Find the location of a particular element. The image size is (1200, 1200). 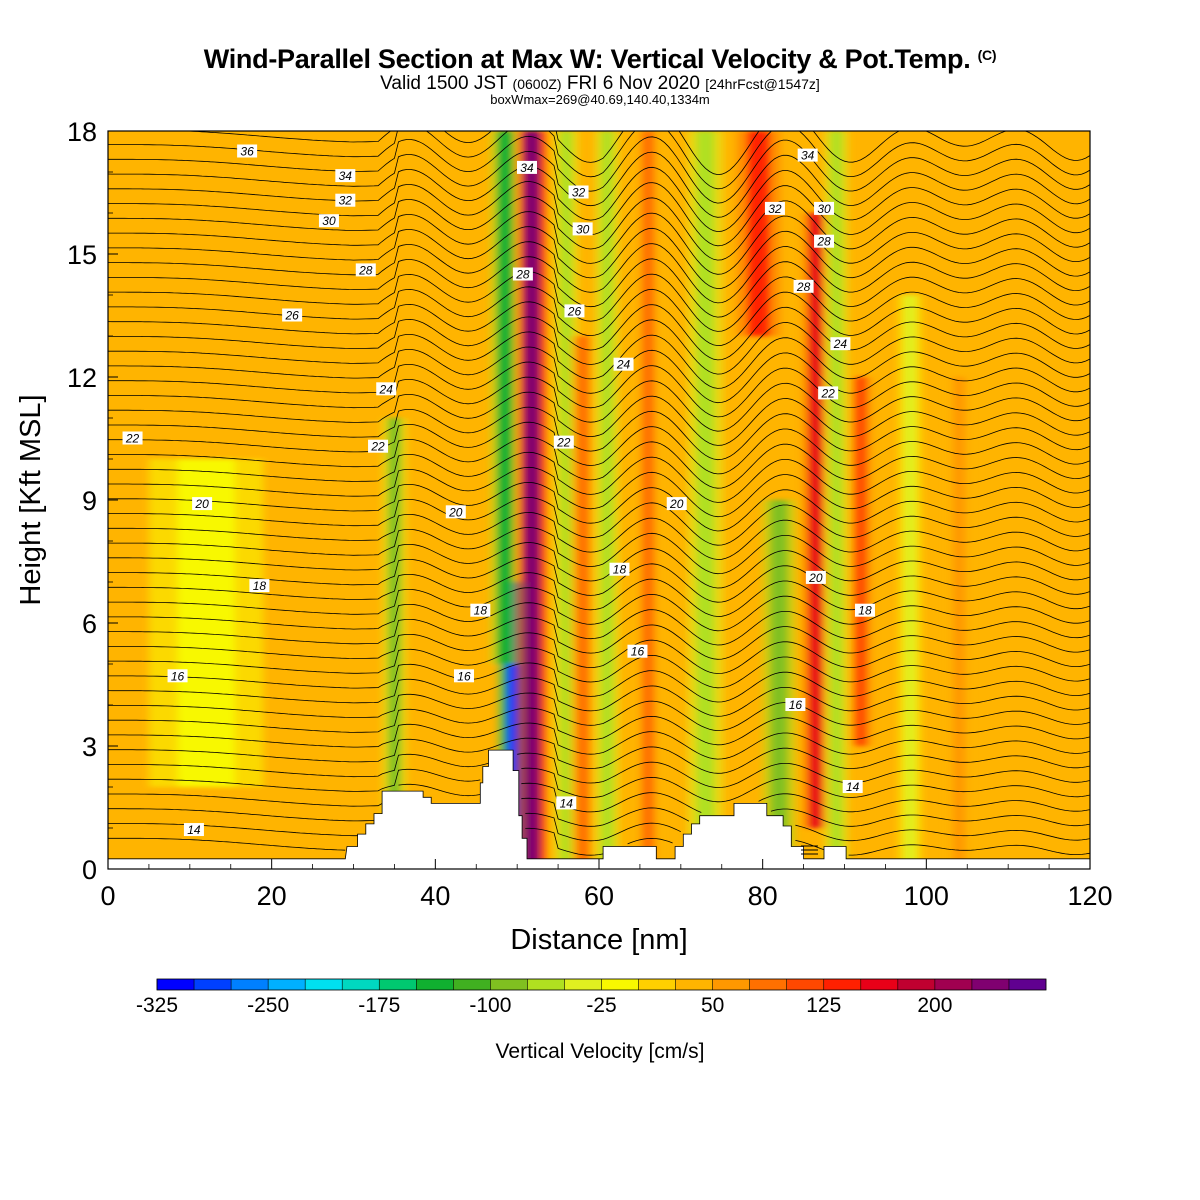

colorbar-tick-label: -325 is located at coordinates (157, 1005).